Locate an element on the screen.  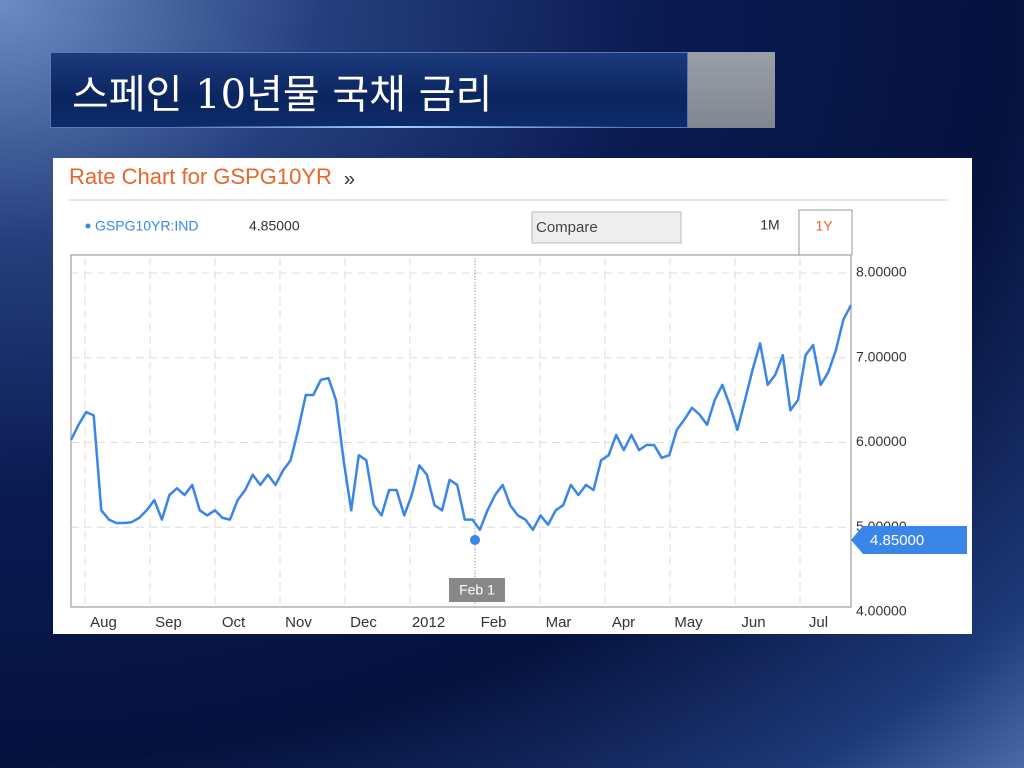
x-tick-label: Dec is located at coordinates (363, 622).